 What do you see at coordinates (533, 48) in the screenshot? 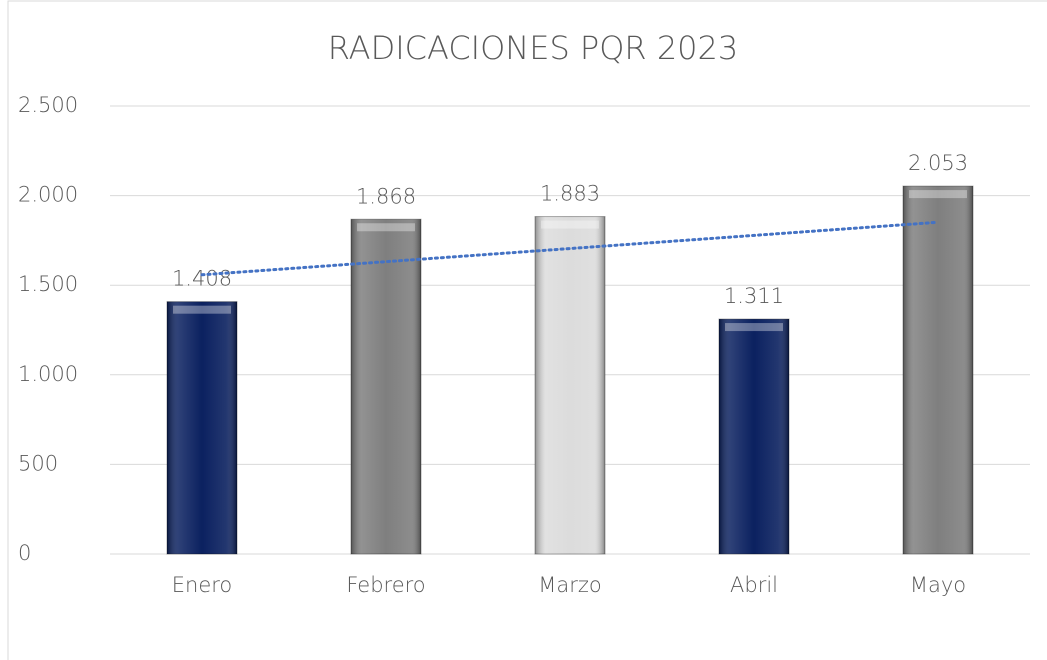
I see `chart-title: RADICACIONES PQR 2023` at bounding box center [533, 48].